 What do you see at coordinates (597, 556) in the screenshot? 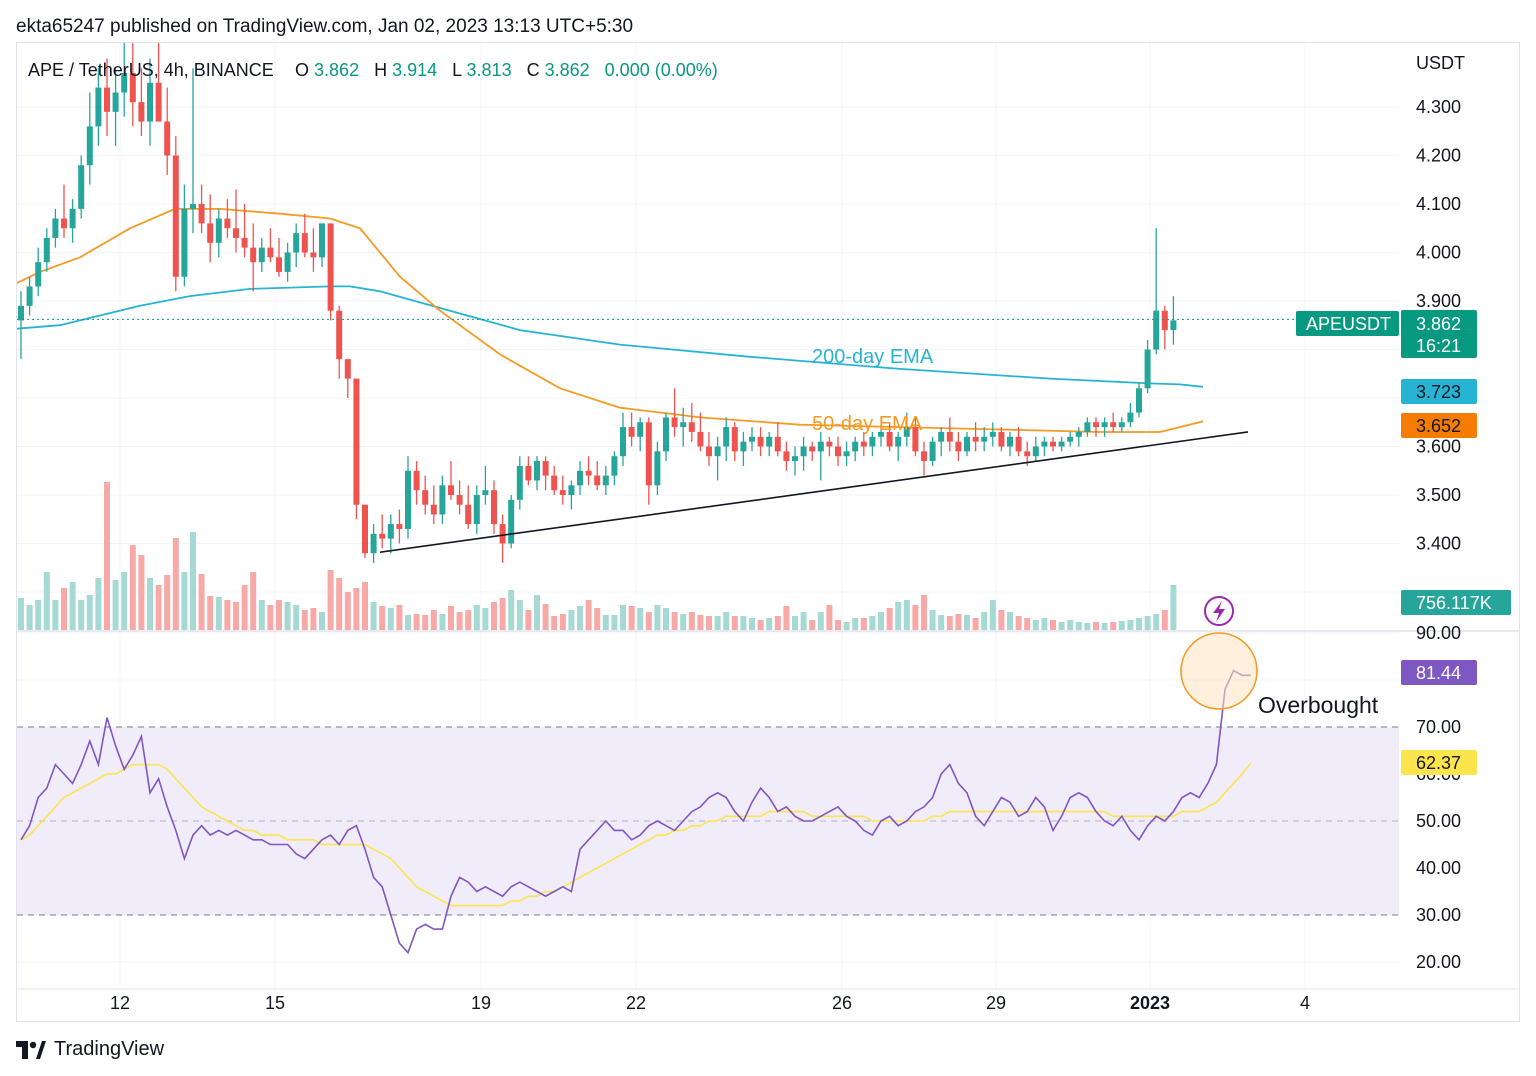
I see `volume-bars` at bounding box center [597, 556].